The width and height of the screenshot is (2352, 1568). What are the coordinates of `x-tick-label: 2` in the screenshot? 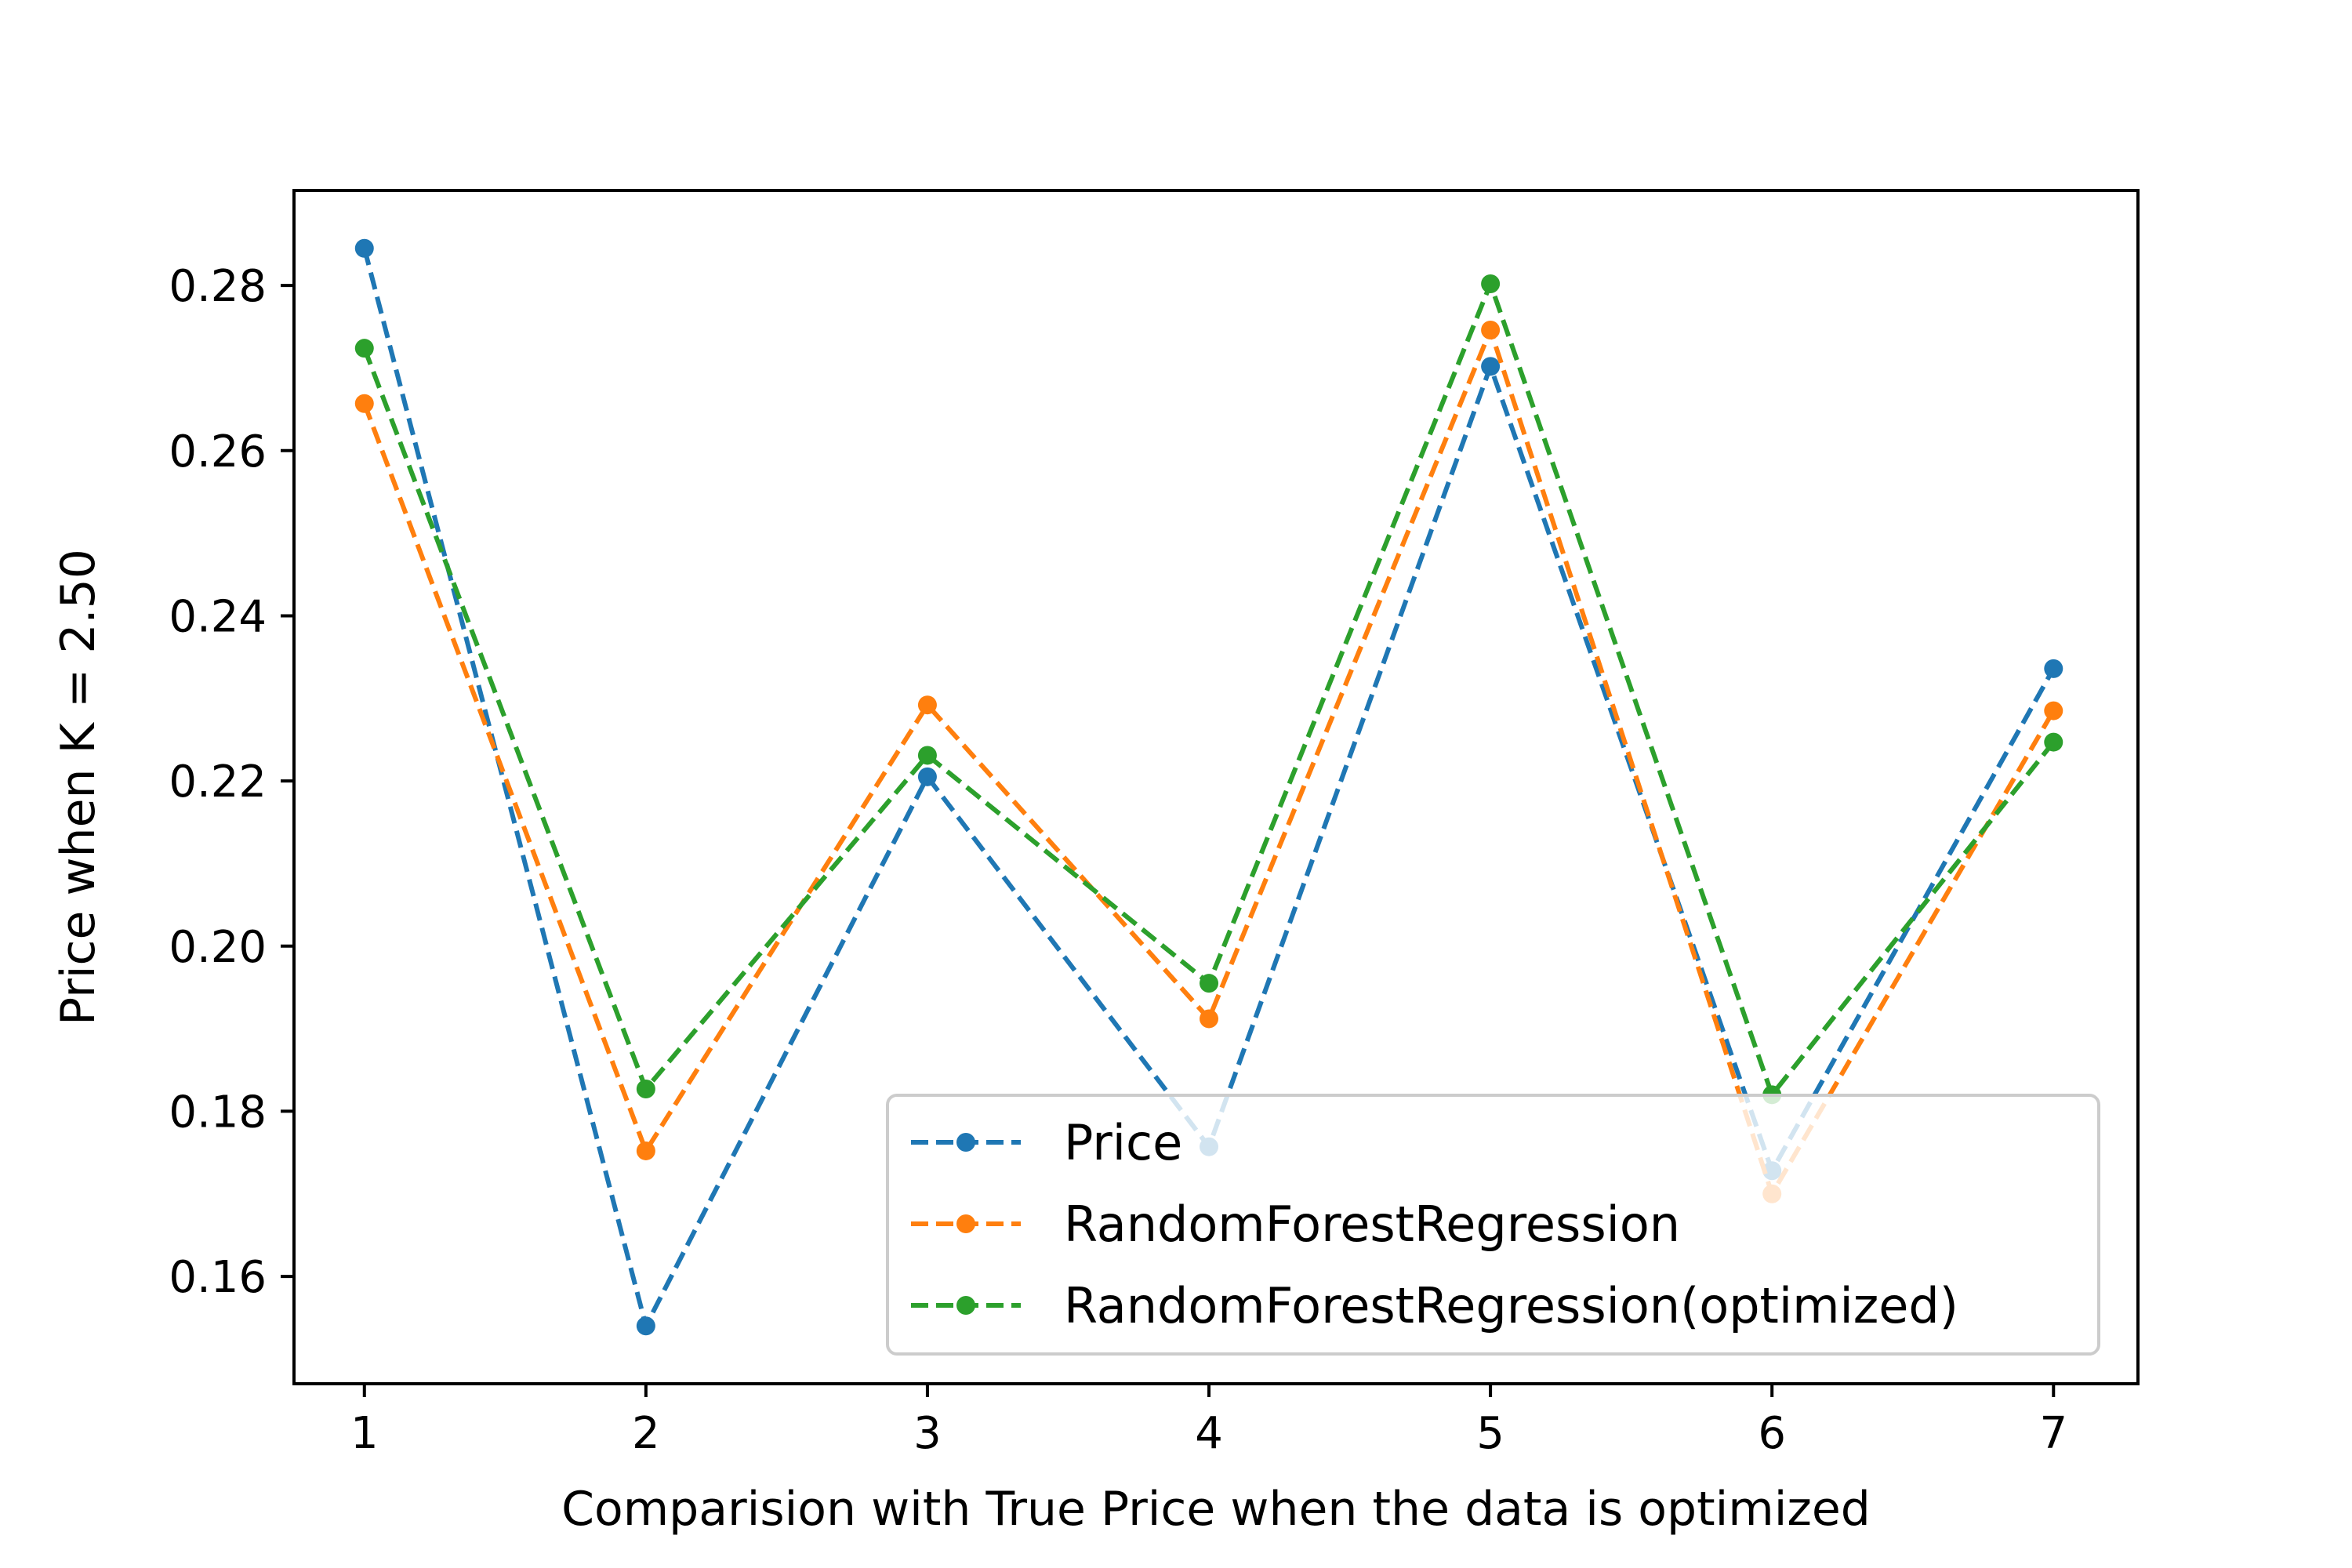 It's located at (646, 1433).